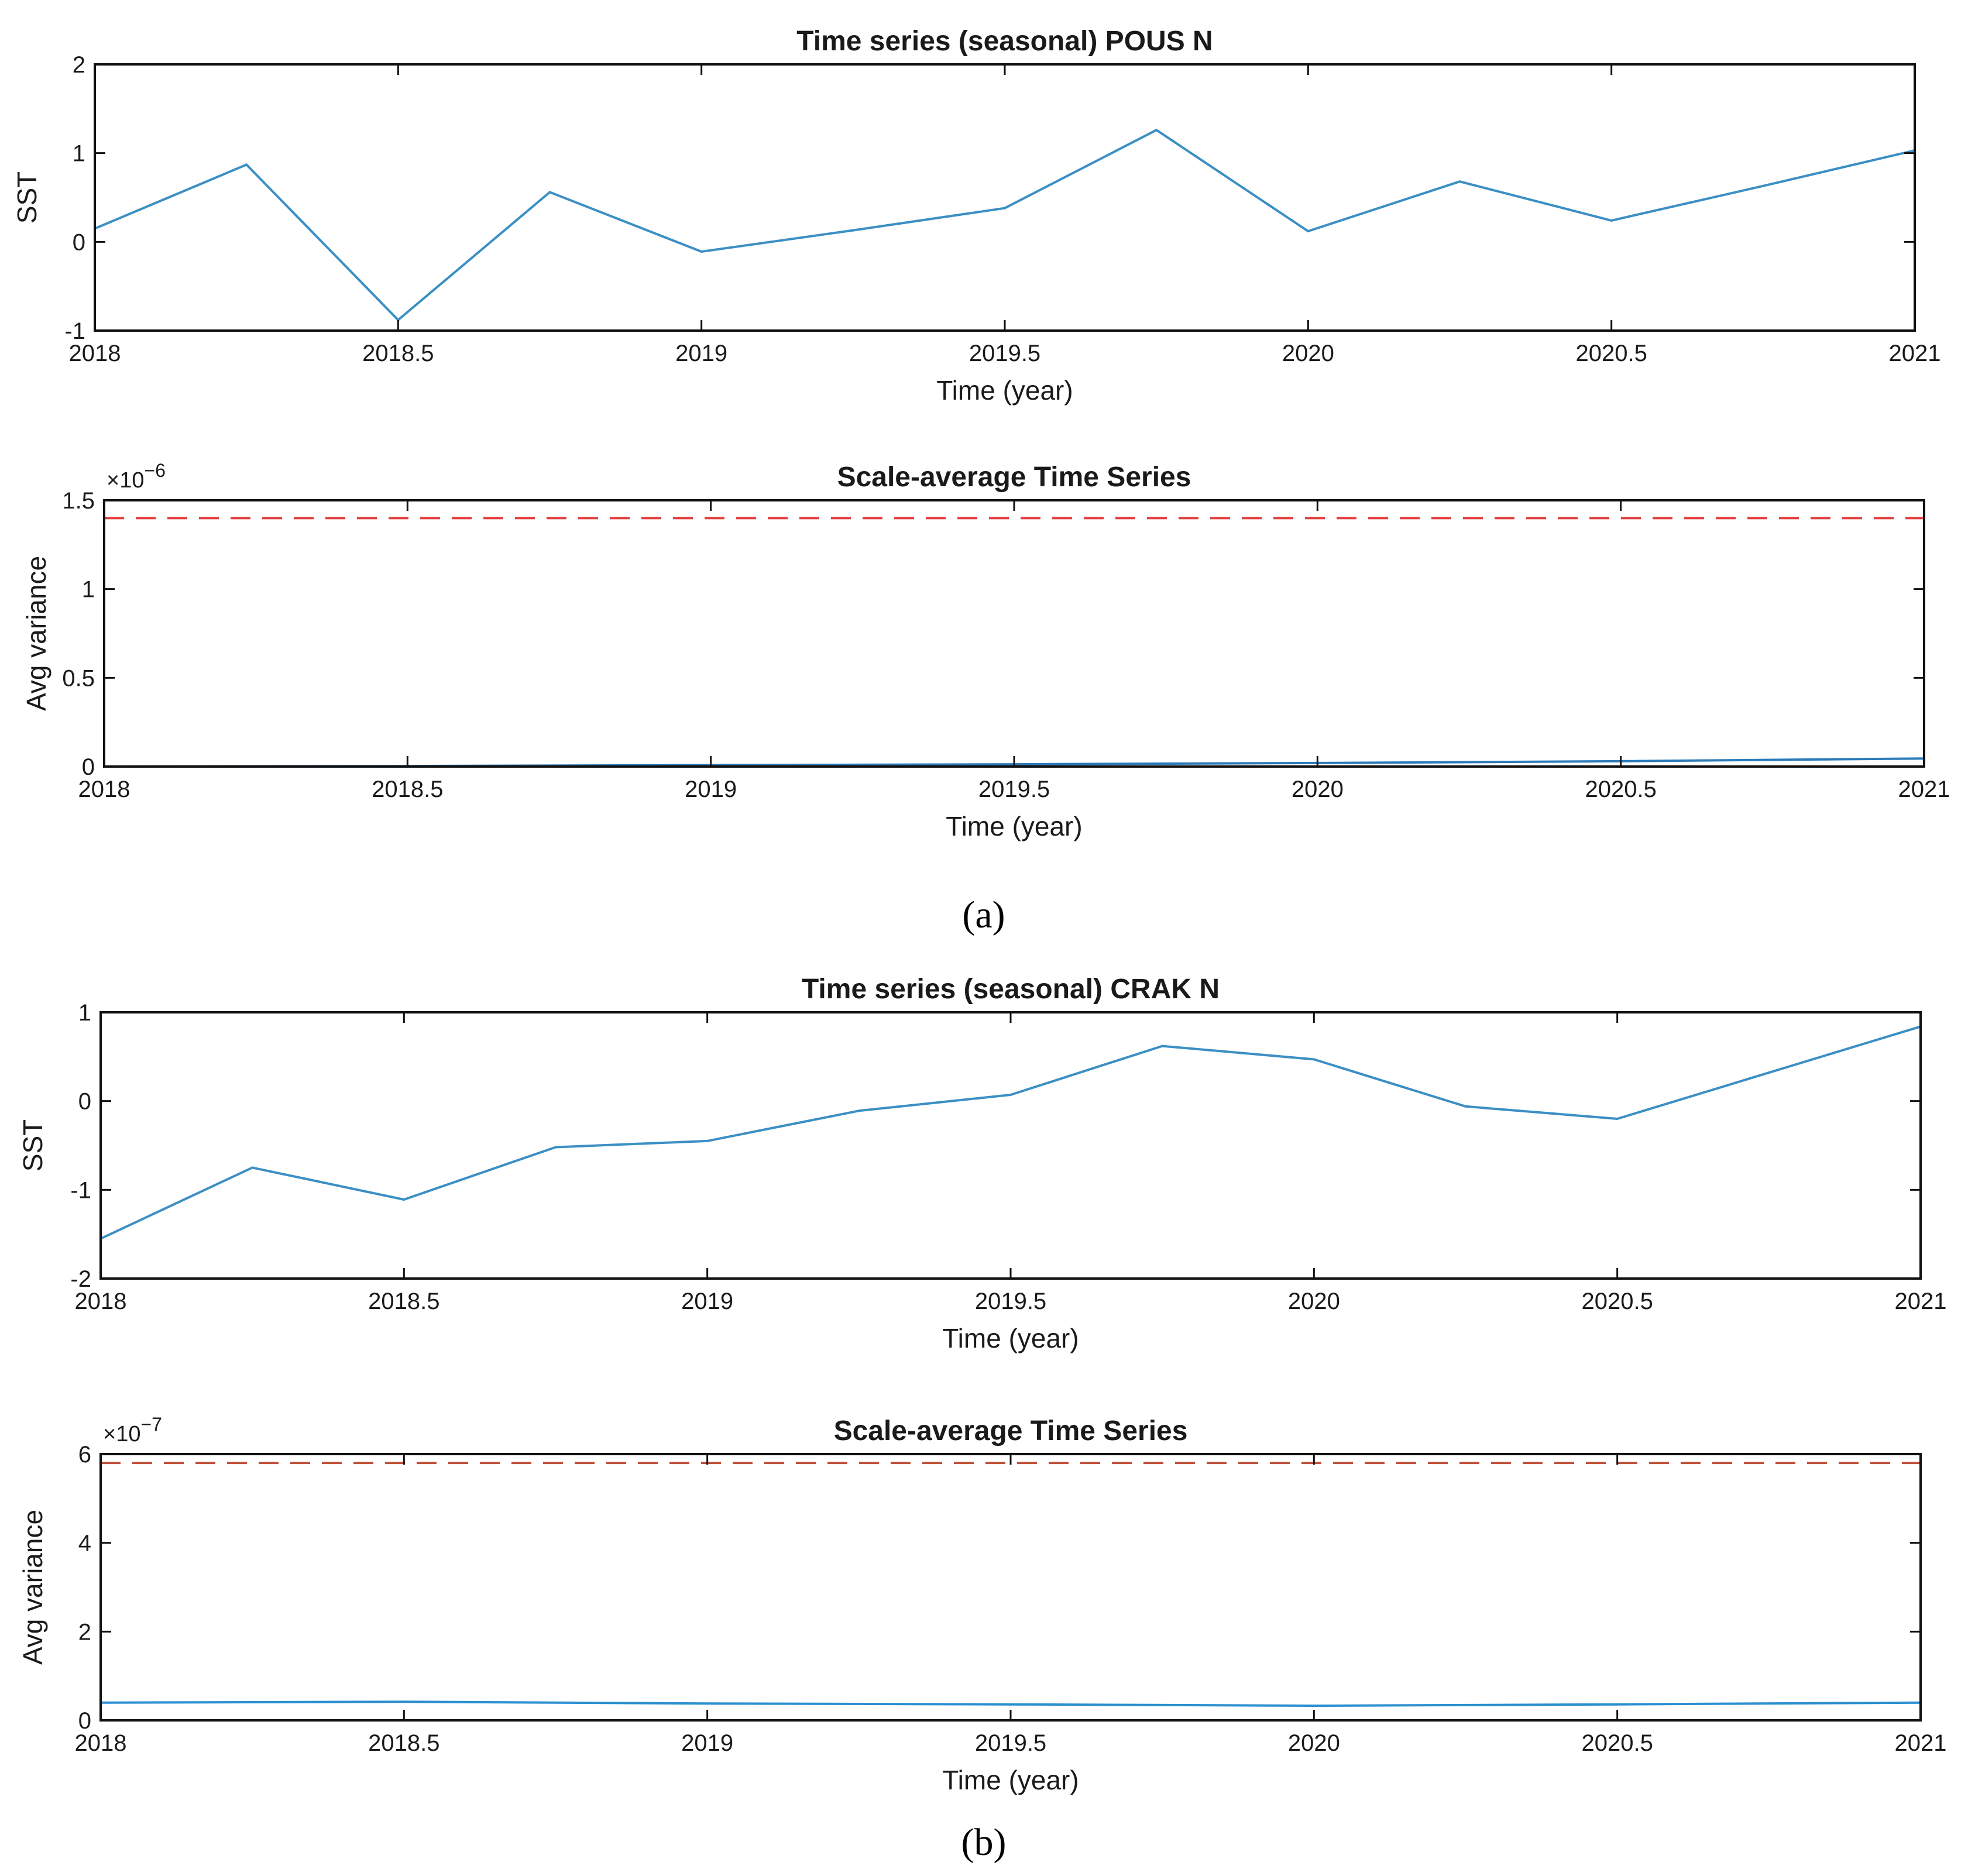  I want to click on y-tick-label-6: 6, so click(84, 1455).